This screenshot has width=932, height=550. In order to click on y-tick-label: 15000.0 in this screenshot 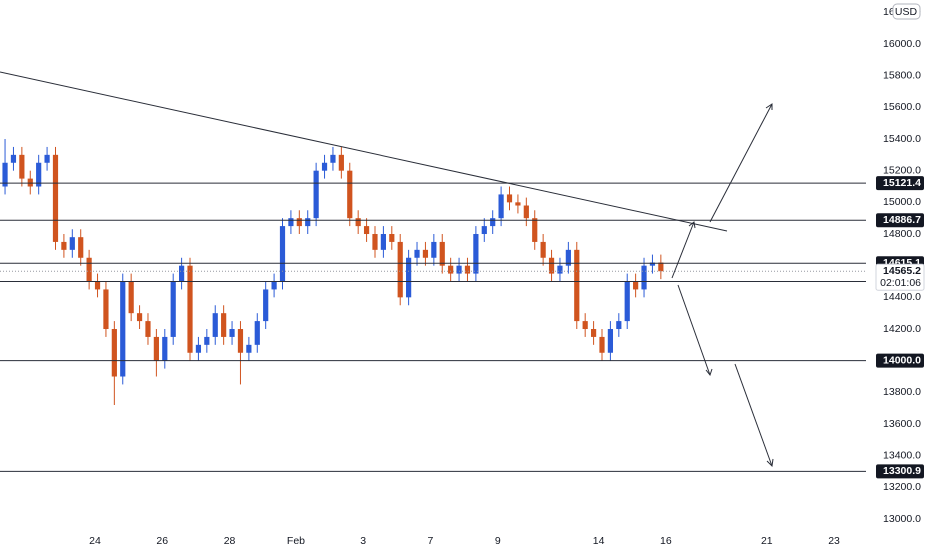, I will do `click(902, 202)`.